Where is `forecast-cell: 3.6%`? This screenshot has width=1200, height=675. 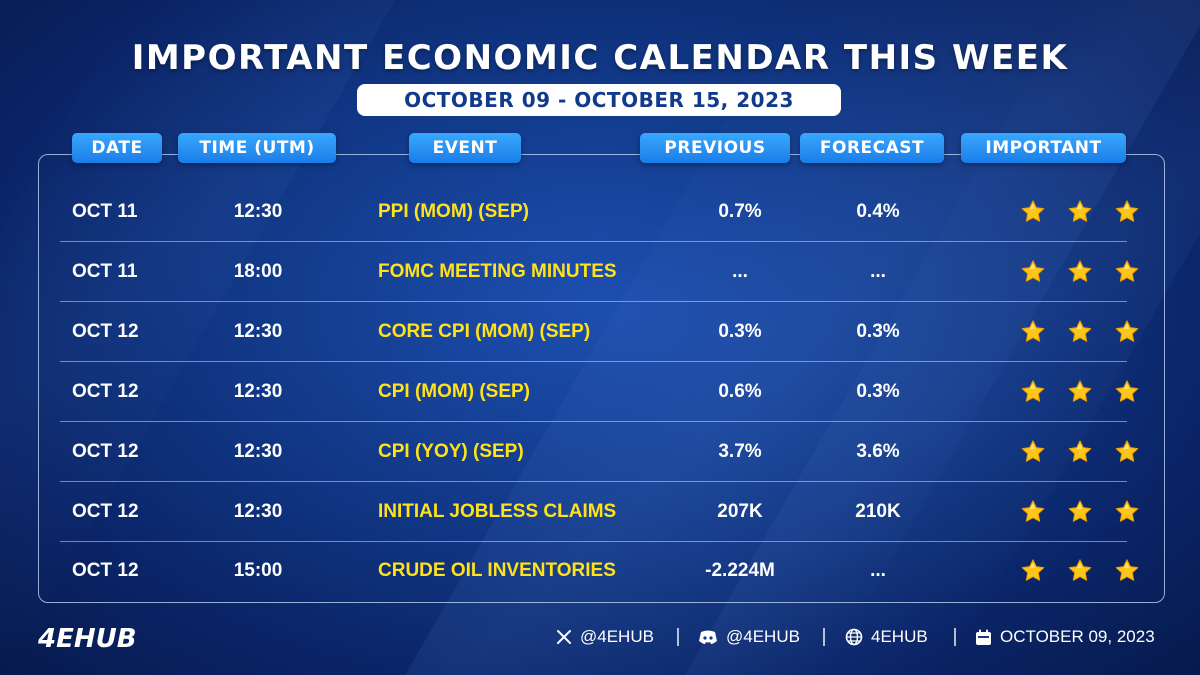 forecast-cell: 3.6% is located at coordinates (878, 451).